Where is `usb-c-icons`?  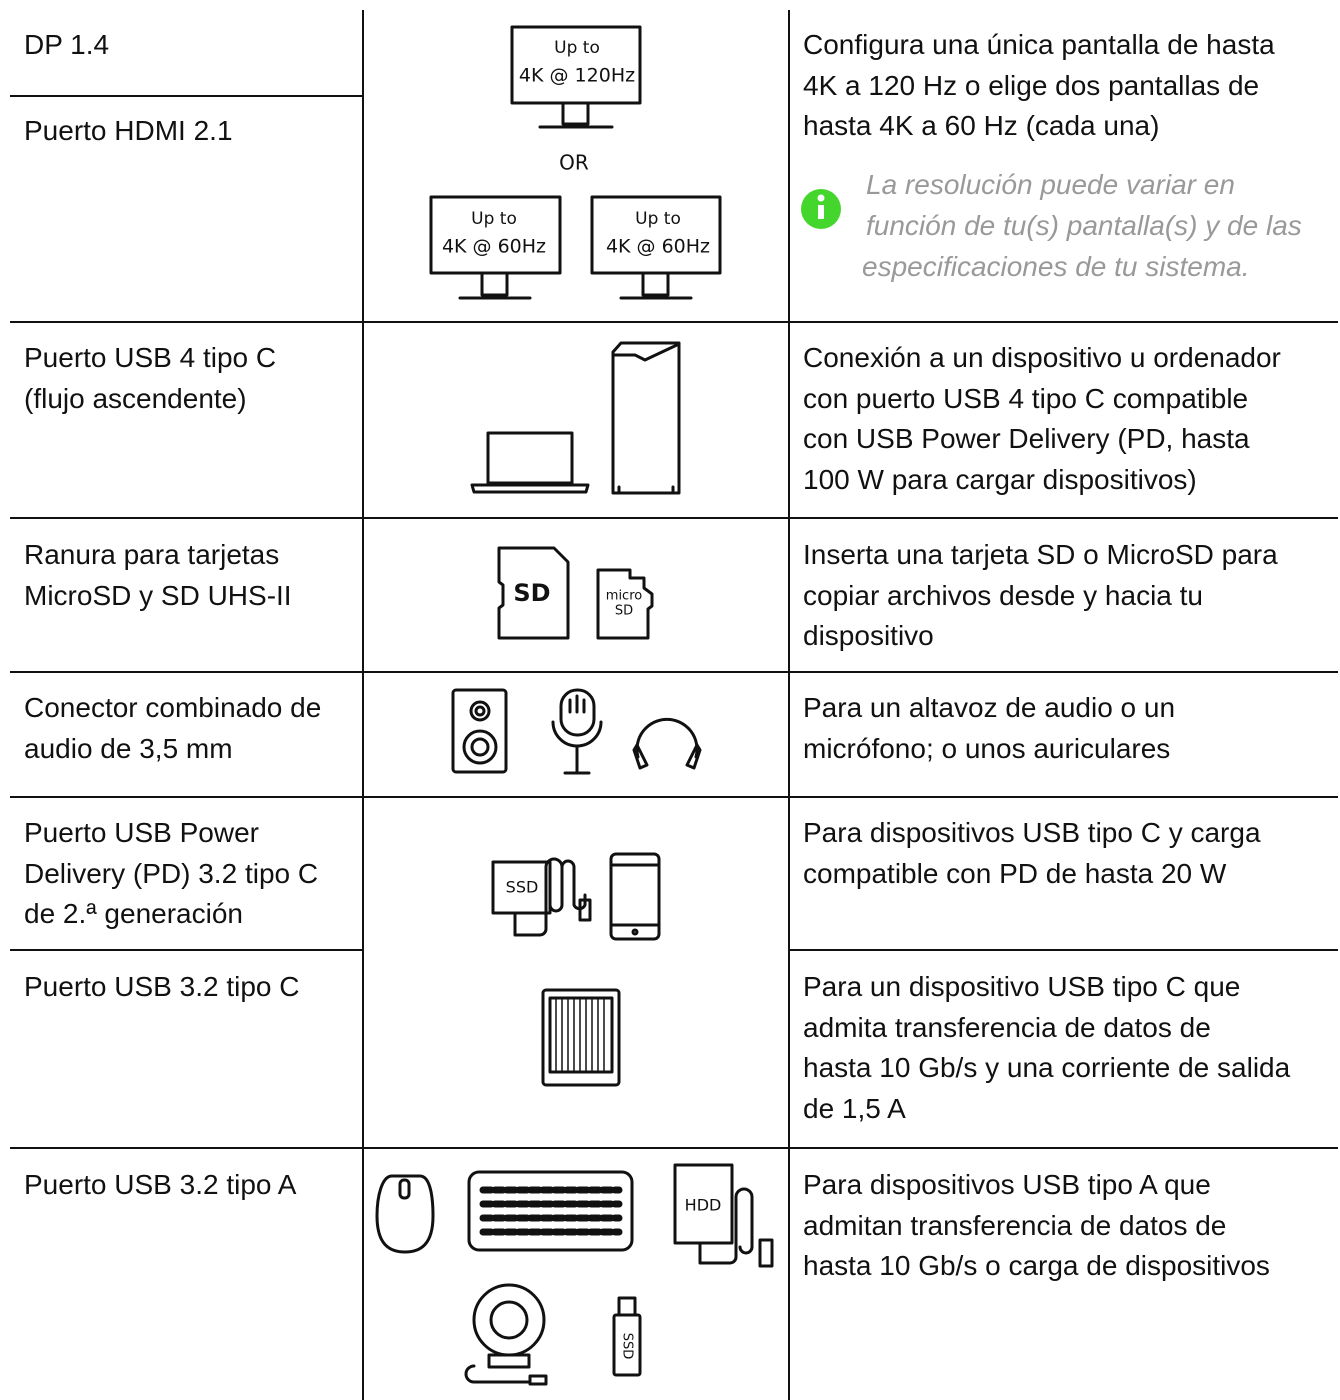 usb-c-icons is located at coordinates (576, 969).